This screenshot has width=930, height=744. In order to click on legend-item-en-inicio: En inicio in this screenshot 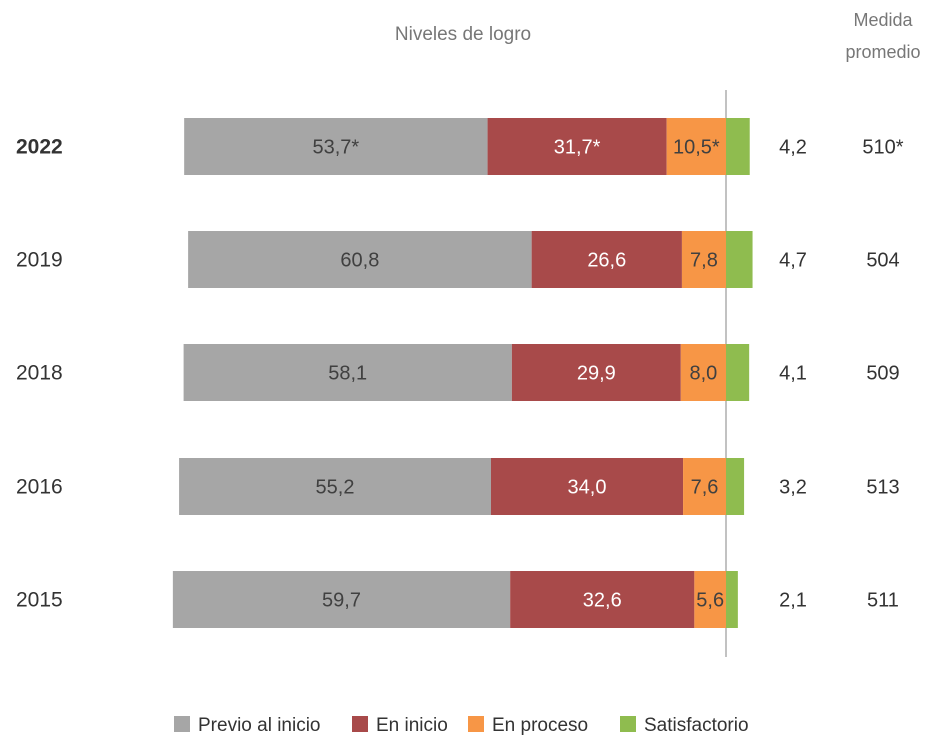, I will do `click(400, 725)`.